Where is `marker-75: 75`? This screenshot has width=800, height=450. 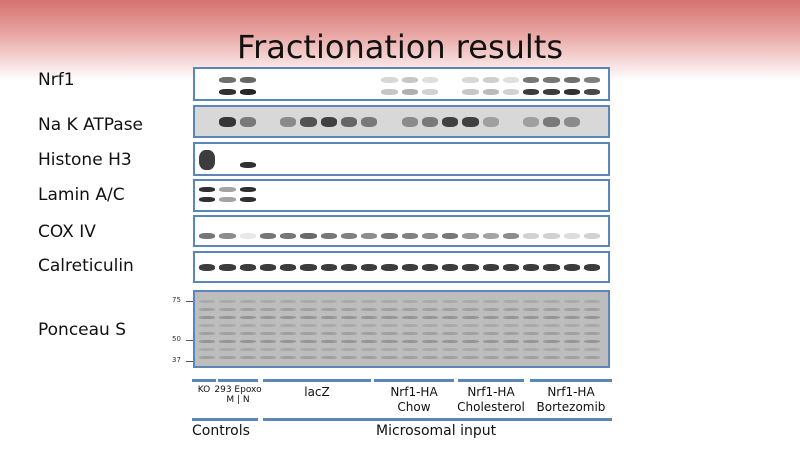
marker-75: 75 is located at coordinates (176, 300).